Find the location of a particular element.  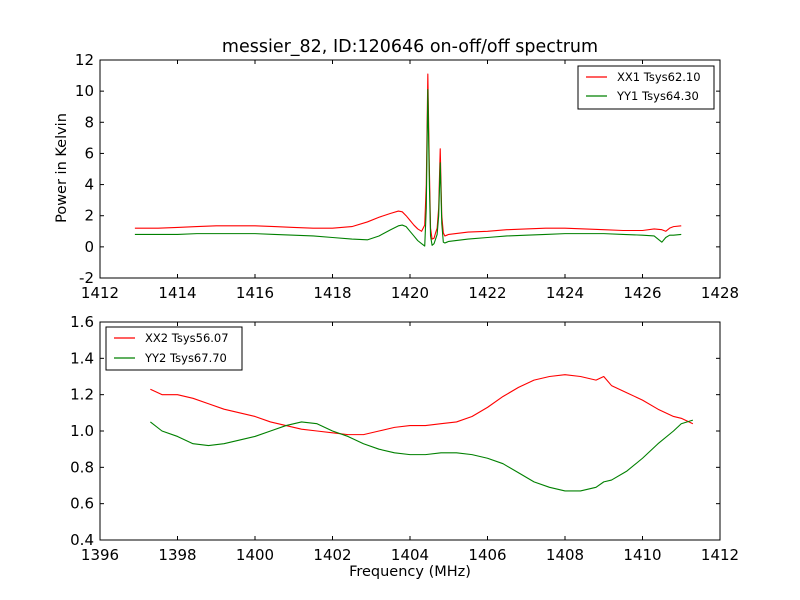

bottom-xtick-label: 1398 is located at coordinates (177, 555).